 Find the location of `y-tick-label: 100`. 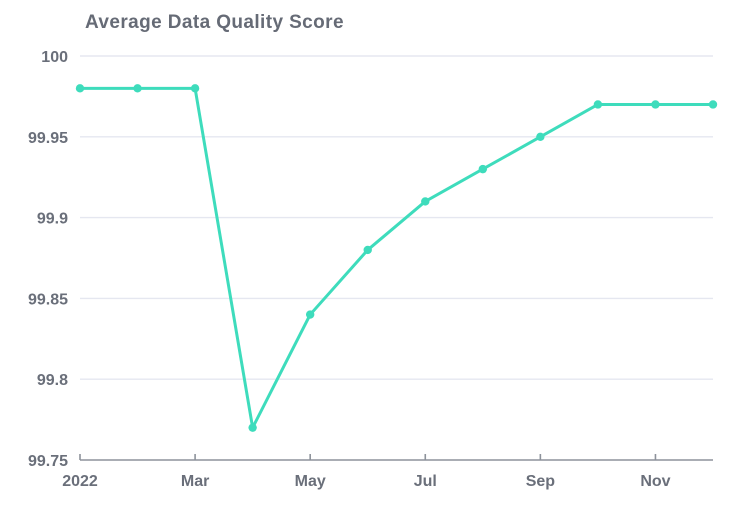

y-tick-label: 100 is located at coordinates (54, 57).